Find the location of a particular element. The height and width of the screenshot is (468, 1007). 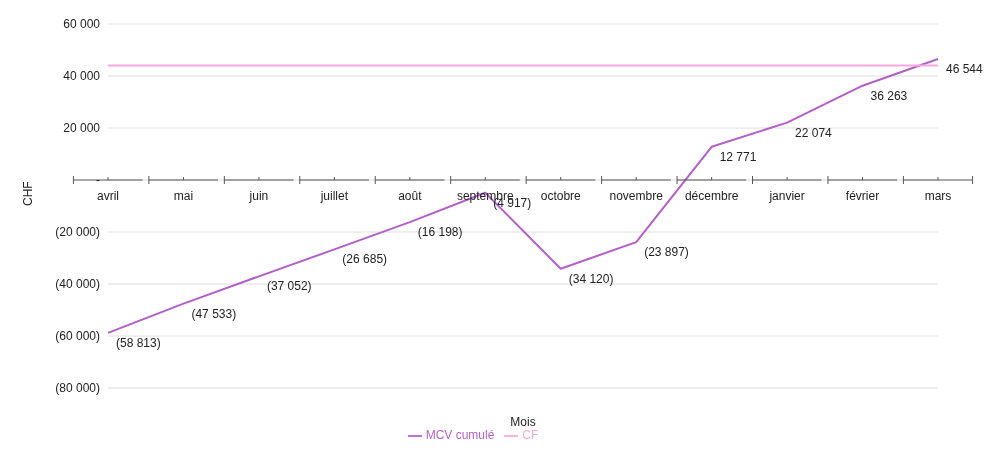

x-tick-label: avril is located at coordinates (108, 196).